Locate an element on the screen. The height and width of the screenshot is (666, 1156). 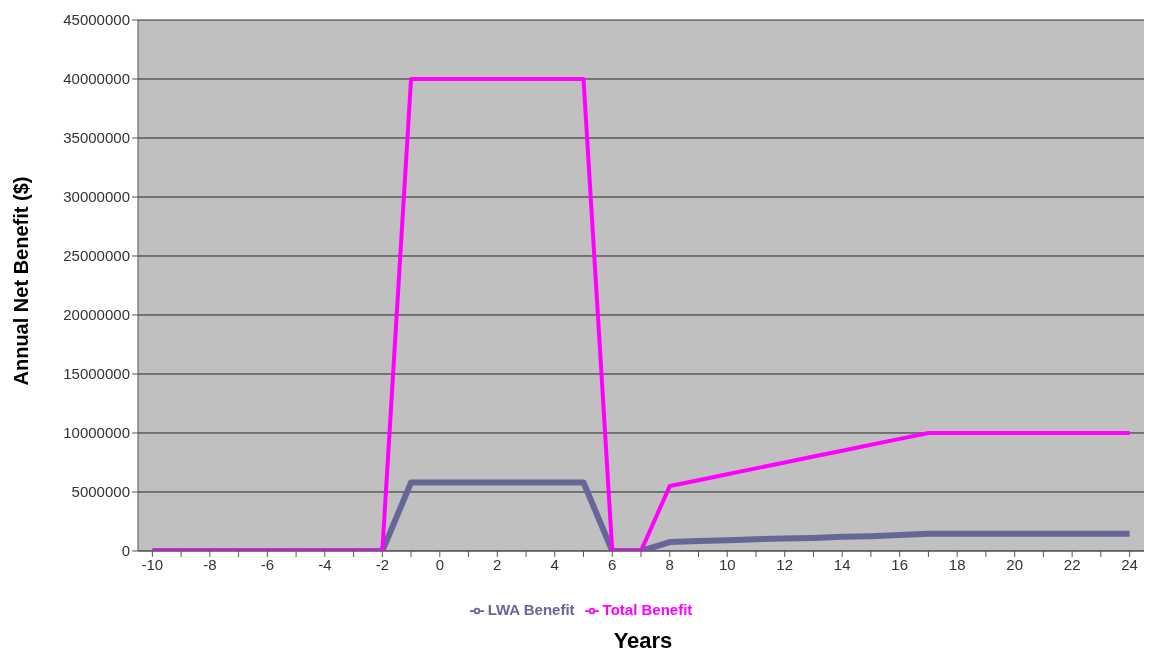
x-tick-label: 24 is located at coordinates (1129, 564).